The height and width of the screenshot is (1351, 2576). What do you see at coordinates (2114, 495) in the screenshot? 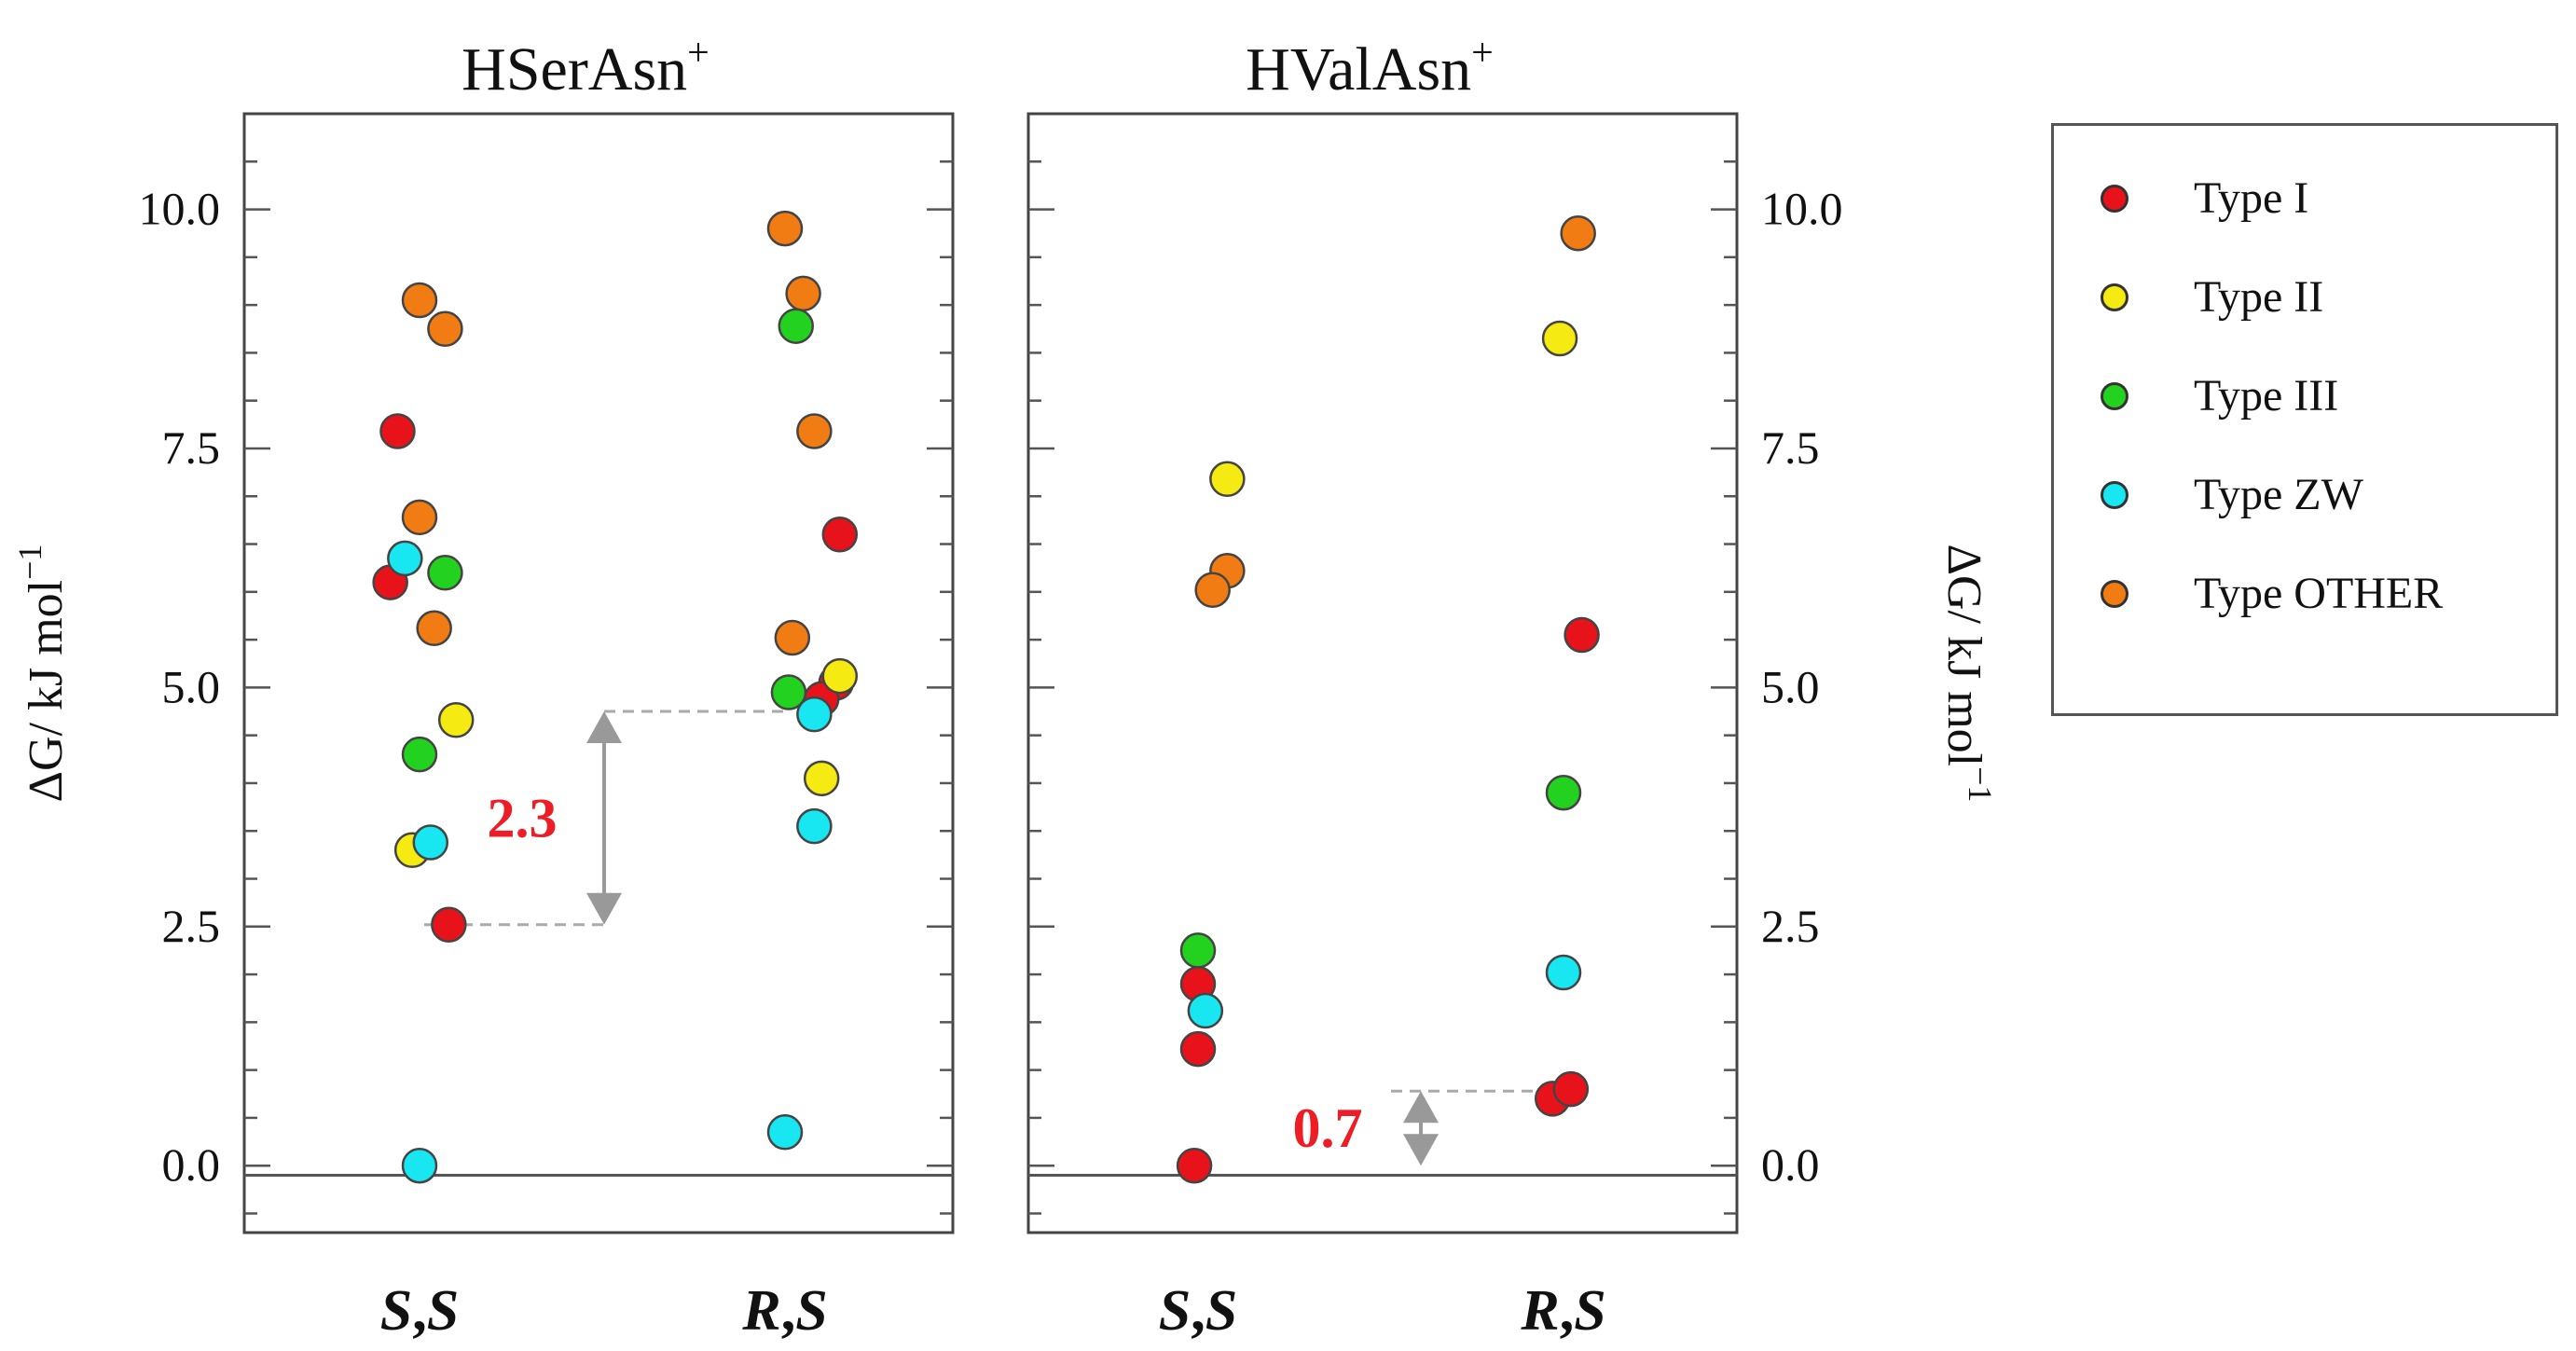
I see `legend-marker-type-zw` at bounding box center [2114, 495].